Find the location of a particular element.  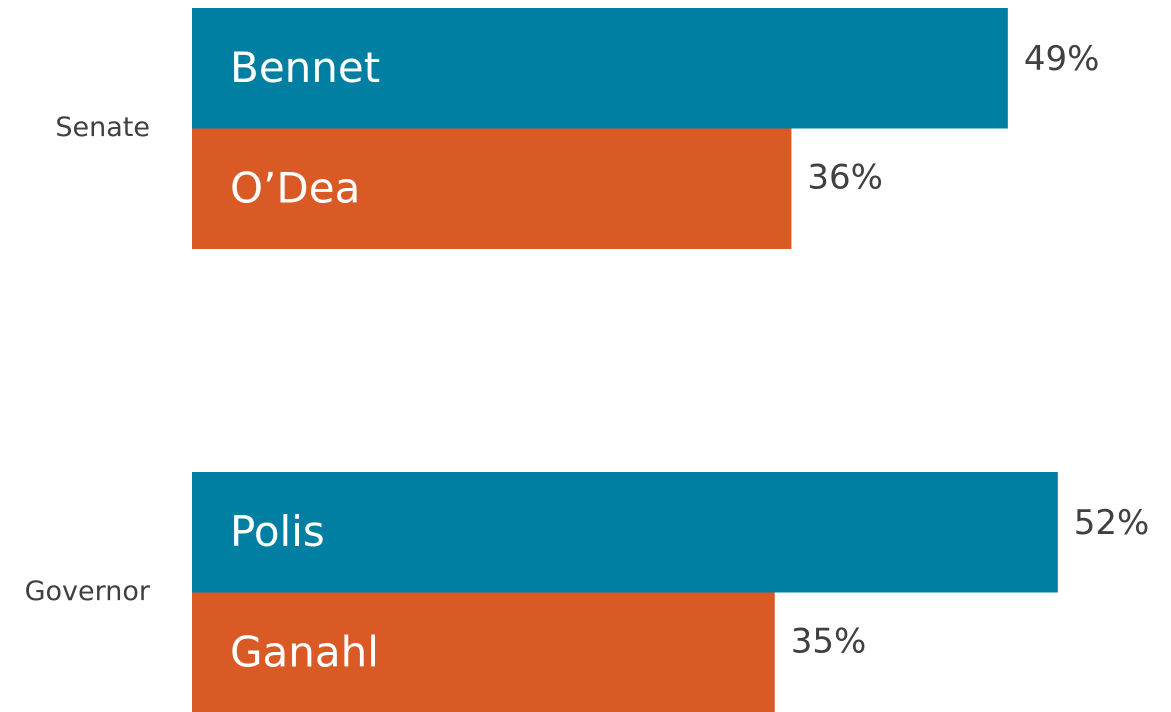

bar-name: Polis is located at coordinates (277, 531).